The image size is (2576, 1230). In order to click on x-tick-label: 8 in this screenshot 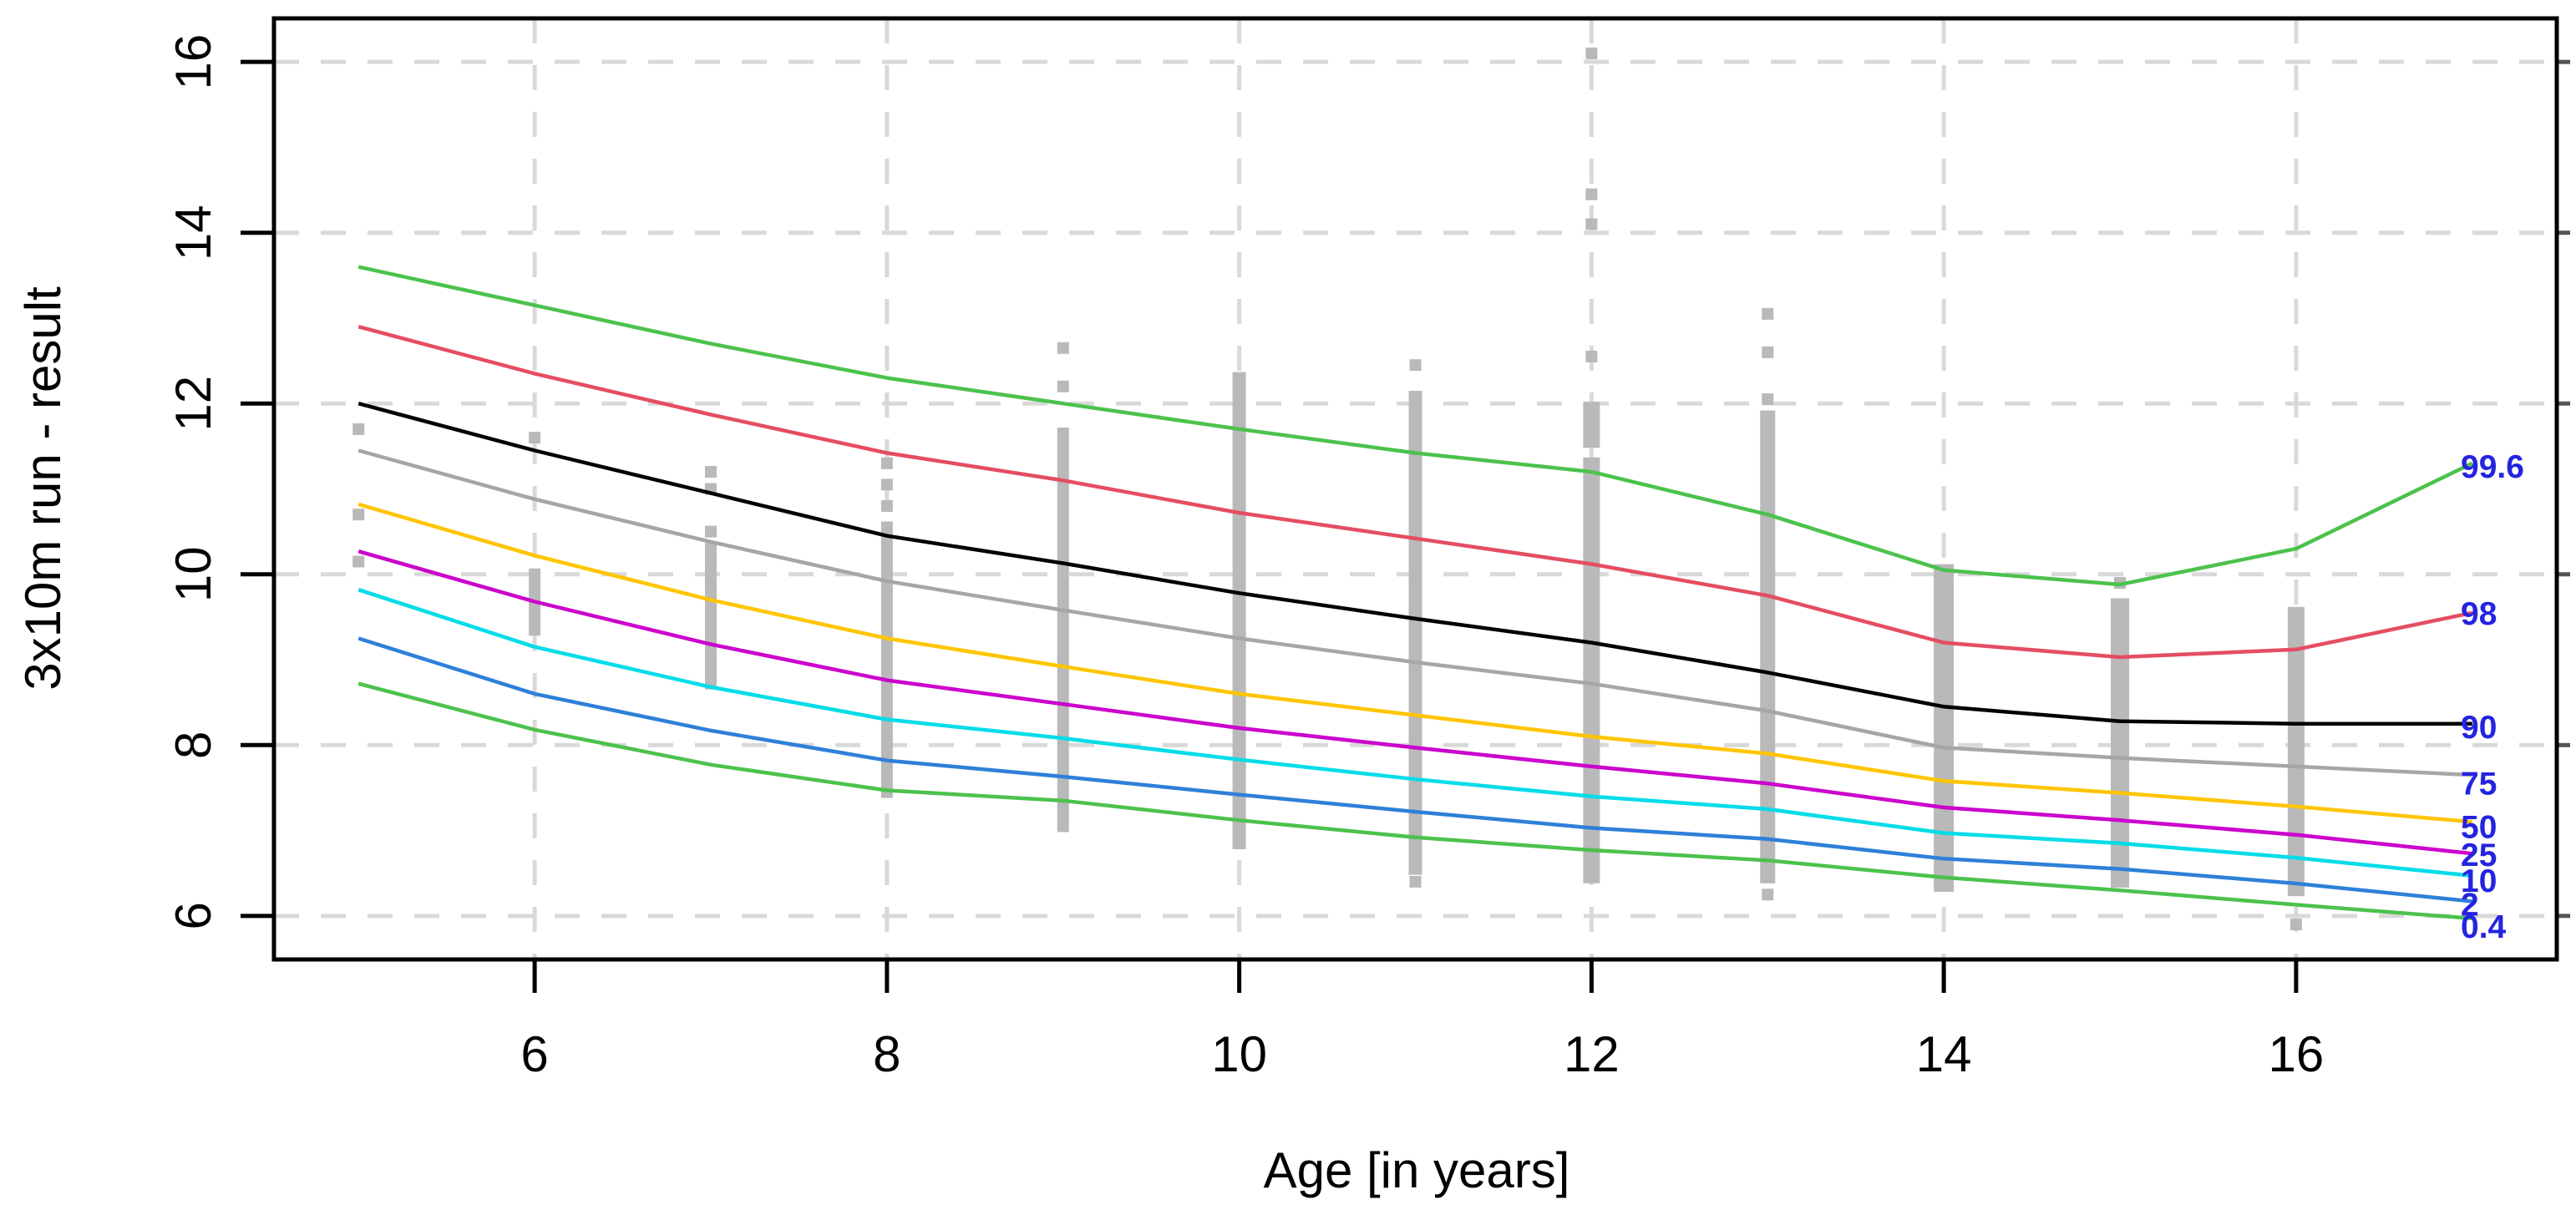, I will do `click(886, 1054)`.